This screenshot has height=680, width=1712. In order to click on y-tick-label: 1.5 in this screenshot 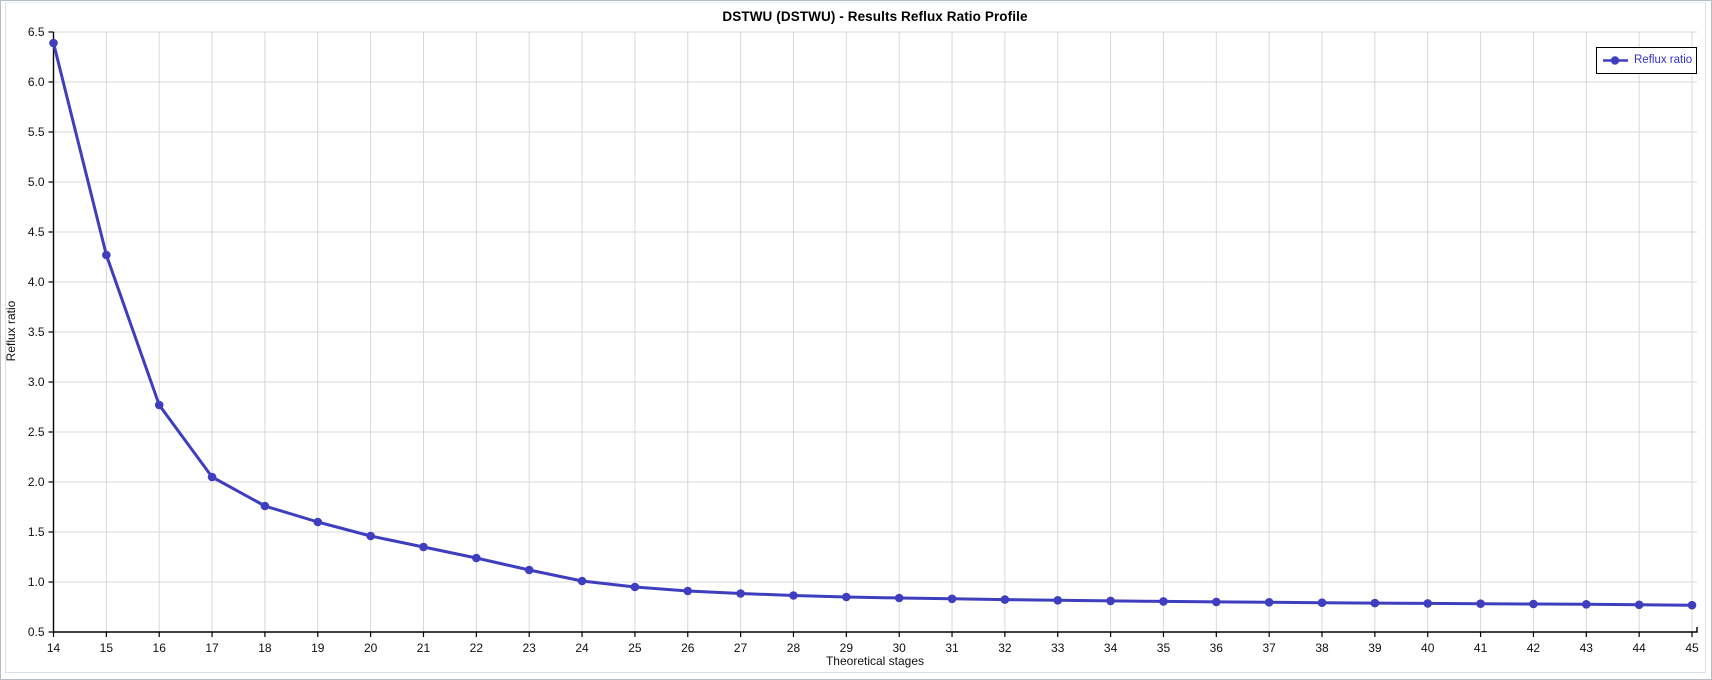, I will do `click(36, 532)`.